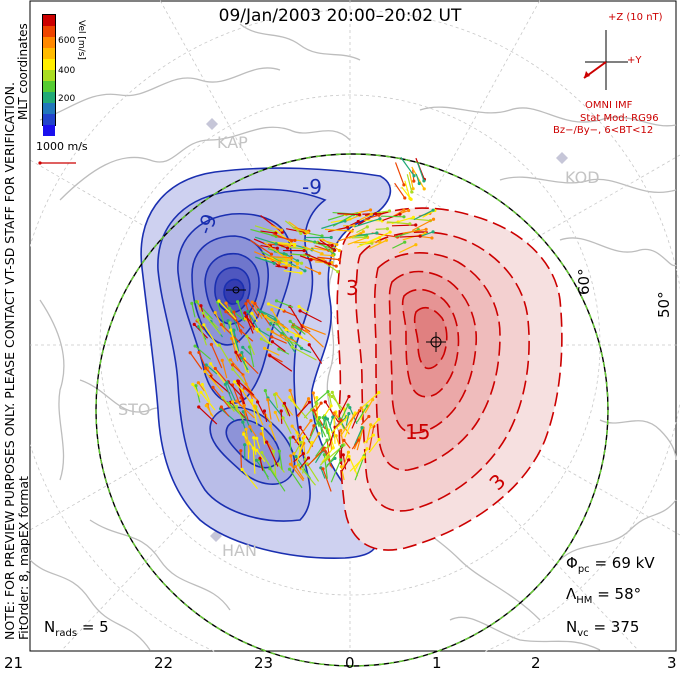 This screenshot has height=674, width=680. I want to click on colorbar-swatch, so click(49, 64).